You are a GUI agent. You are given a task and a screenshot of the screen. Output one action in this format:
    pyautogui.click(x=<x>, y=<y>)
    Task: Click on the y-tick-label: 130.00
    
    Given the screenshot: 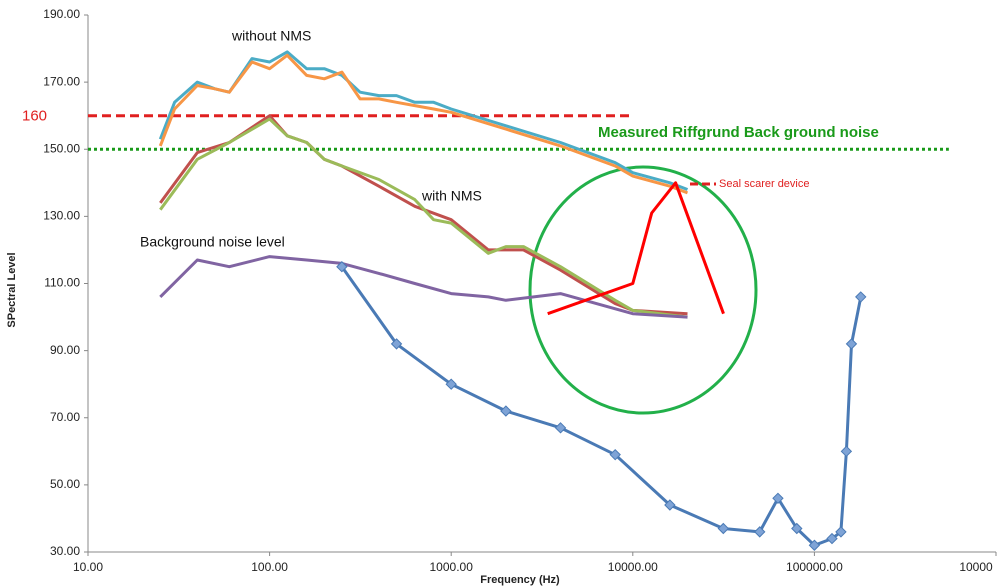 What is the action you would take?
    pyautogui.click(x=61, y=216)
    